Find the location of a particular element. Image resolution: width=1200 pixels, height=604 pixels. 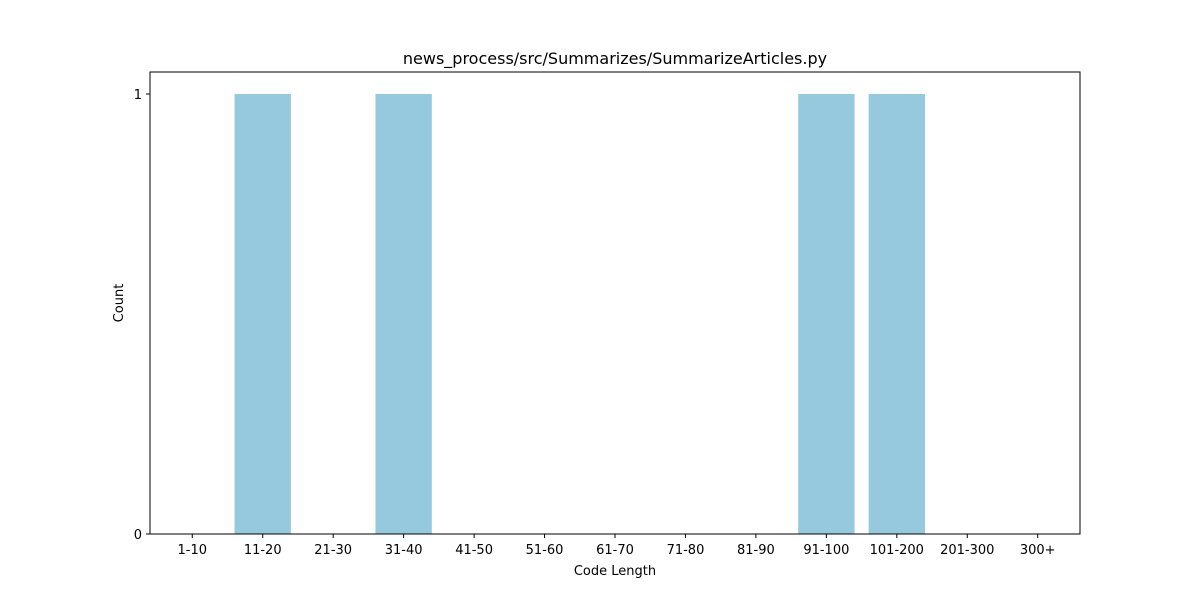

x-tick-label: 41-50 is located at coordinates (474, 550).